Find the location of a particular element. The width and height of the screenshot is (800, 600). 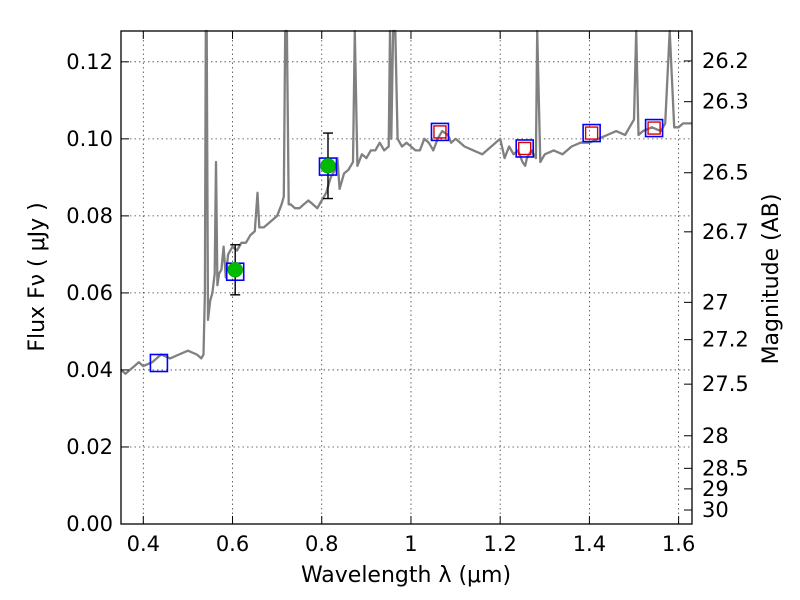

right-axis-label-magnitude: Magnitude (AB) is located at coordinates (771, 279).